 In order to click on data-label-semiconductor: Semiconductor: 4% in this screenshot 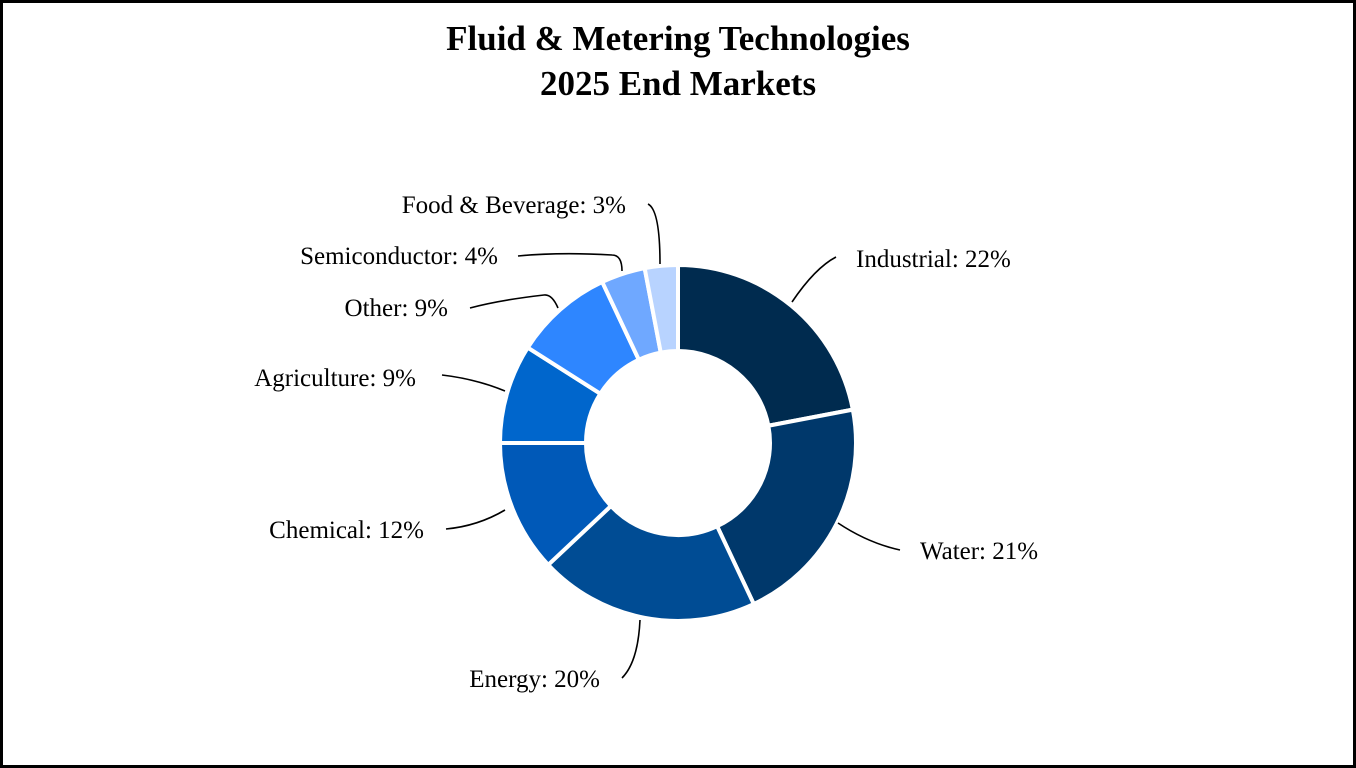, I will do `click(399, 256)`.